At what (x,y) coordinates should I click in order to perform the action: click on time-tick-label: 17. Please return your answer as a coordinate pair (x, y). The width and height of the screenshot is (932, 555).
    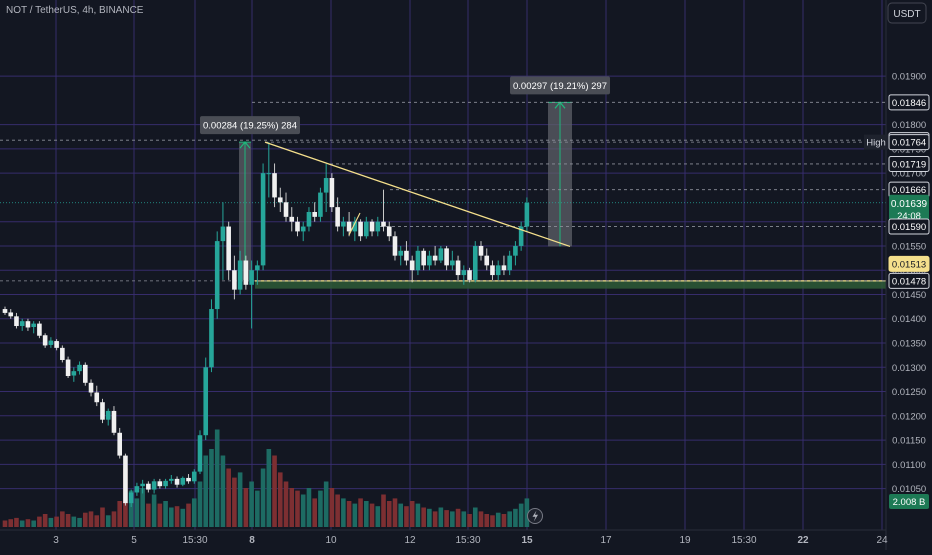
    Looking at the image, I should click on (606, 540).